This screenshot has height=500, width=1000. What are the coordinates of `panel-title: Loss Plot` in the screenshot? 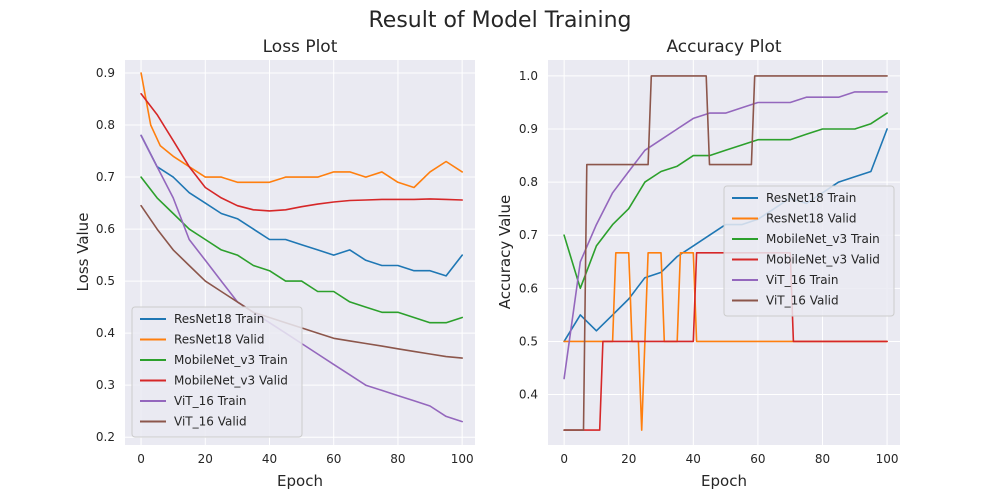 It's located at (300, 47).